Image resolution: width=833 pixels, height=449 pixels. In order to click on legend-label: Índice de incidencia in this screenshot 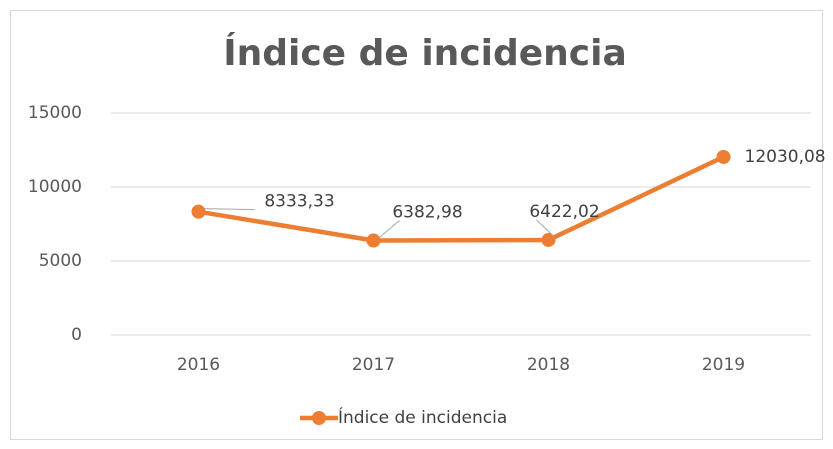, I will do `click(422, 417)`.